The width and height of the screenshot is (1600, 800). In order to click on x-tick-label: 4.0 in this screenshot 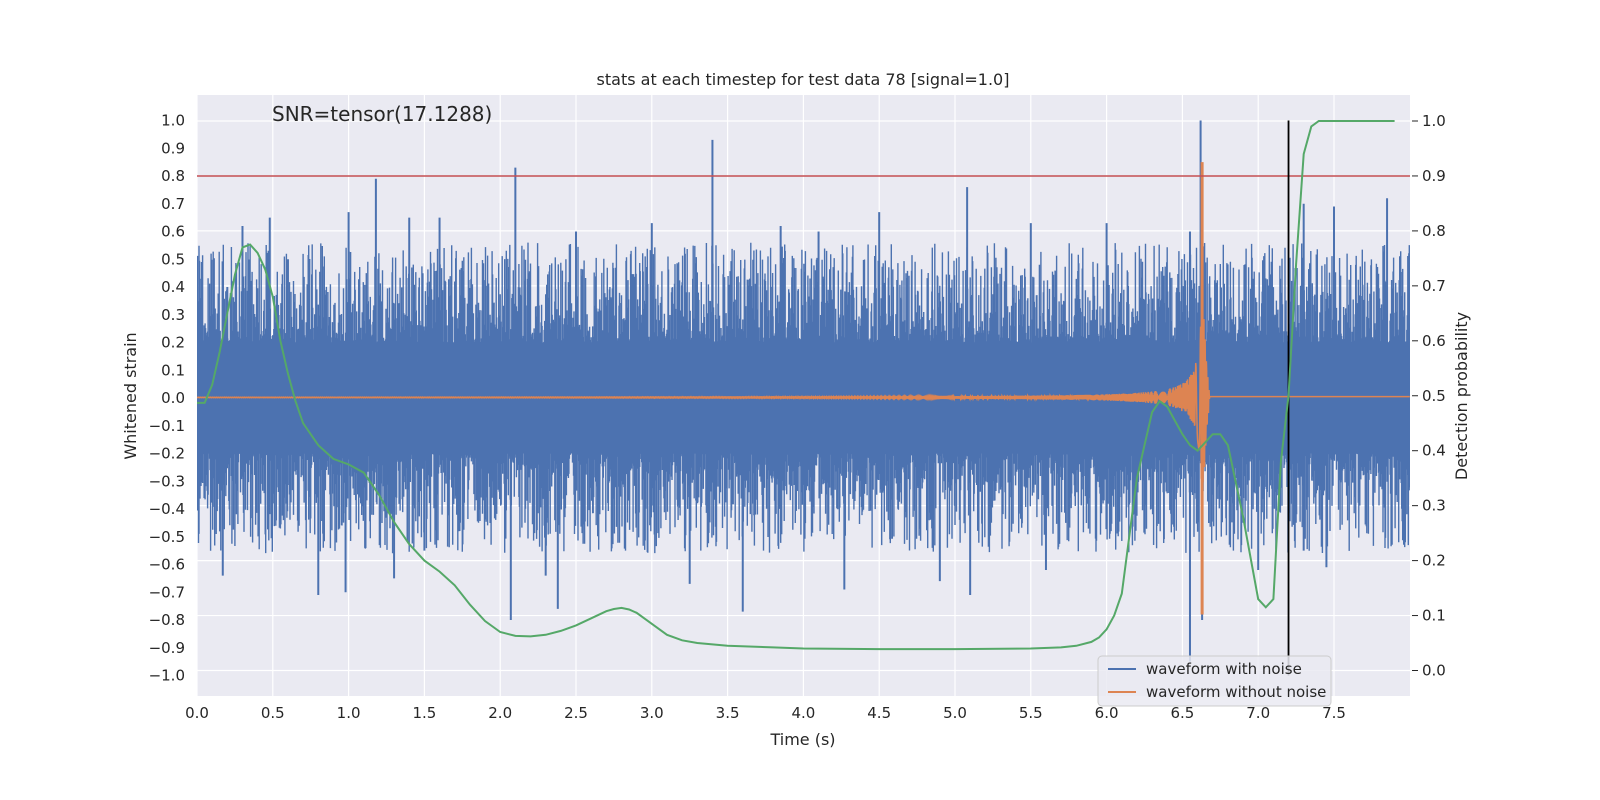, I will do `click(803, 713)`.